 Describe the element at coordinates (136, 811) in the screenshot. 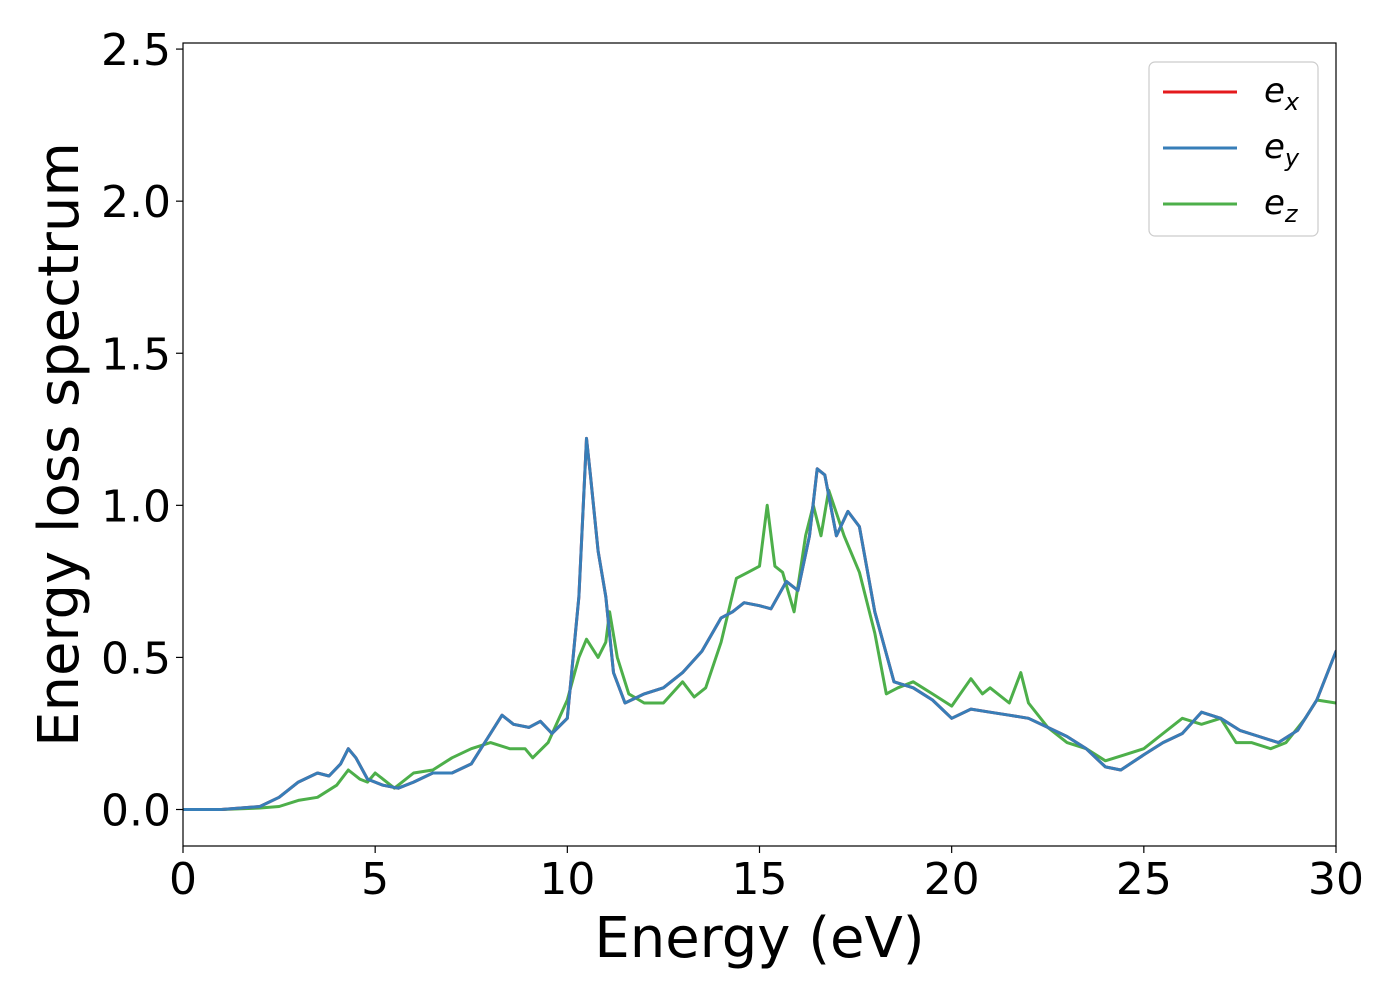

I see `y-tick-label: 0.0` at that location.